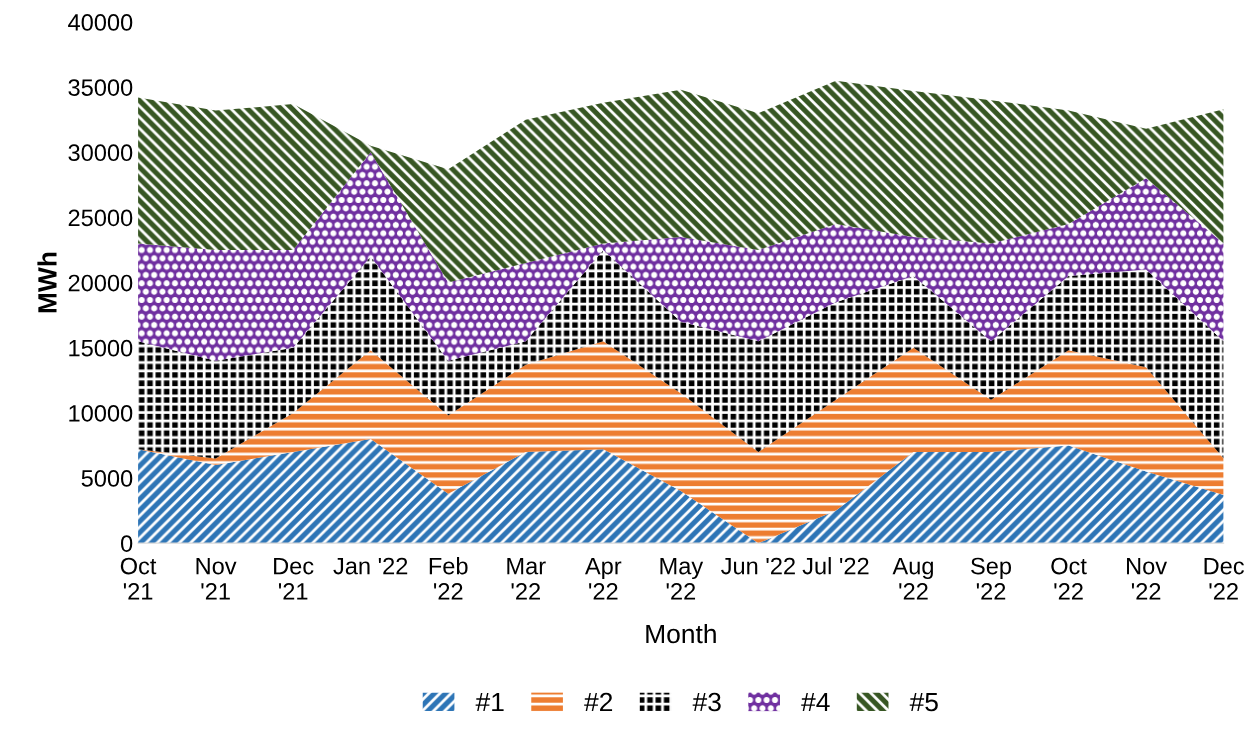 This screenshot has width=1255, height=734. I want to click on legend-label: #2, so click(598, 702).